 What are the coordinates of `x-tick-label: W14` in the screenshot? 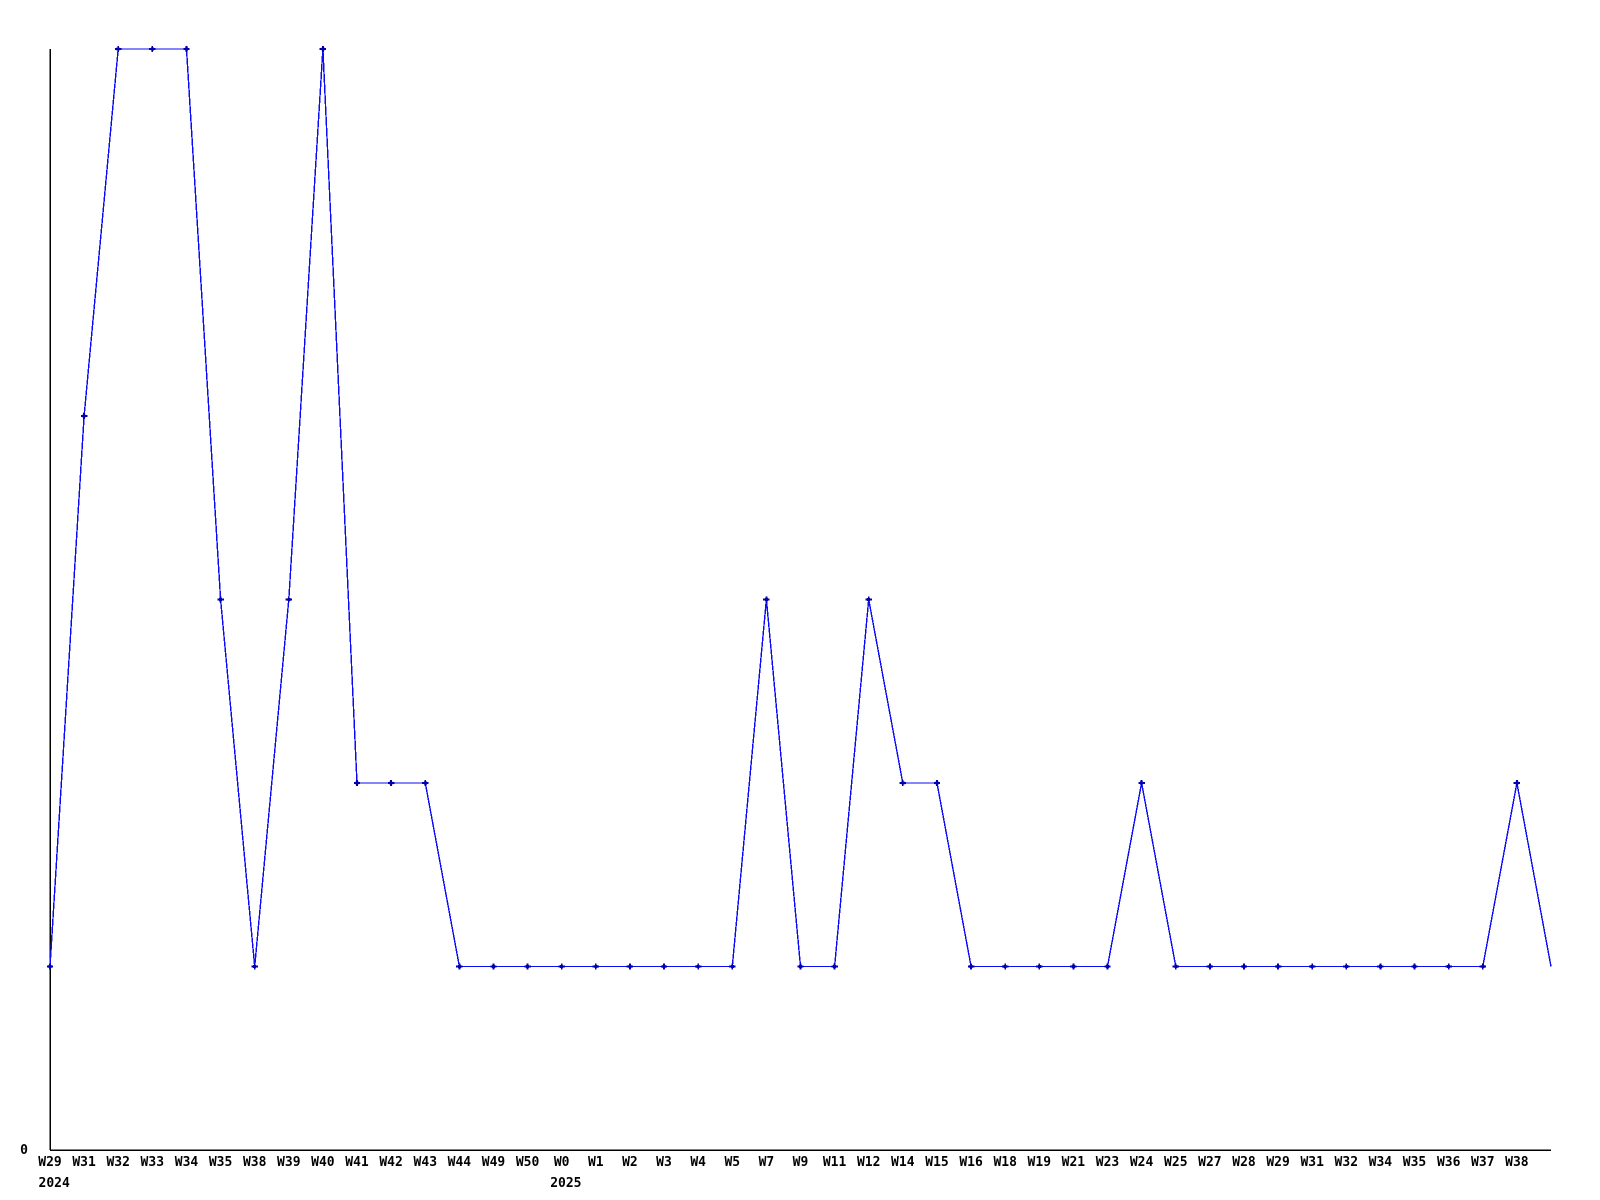 It's located at (903, 1162).